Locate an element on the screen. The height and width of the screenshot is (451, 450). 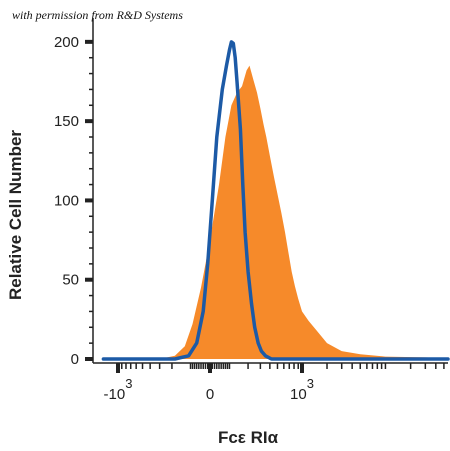
y-tick-label: 100 is located at coordinates (66, 200).